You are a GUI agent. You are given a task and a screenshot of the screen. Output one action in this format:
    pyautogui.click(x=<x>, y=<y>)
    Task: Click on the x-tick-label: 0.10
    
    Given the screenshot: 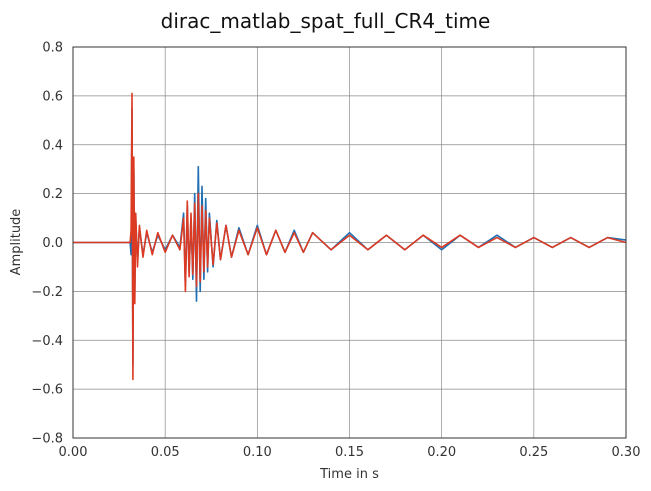 What is the action you would take?
    pyautogui.click(x=257, y=452)
    